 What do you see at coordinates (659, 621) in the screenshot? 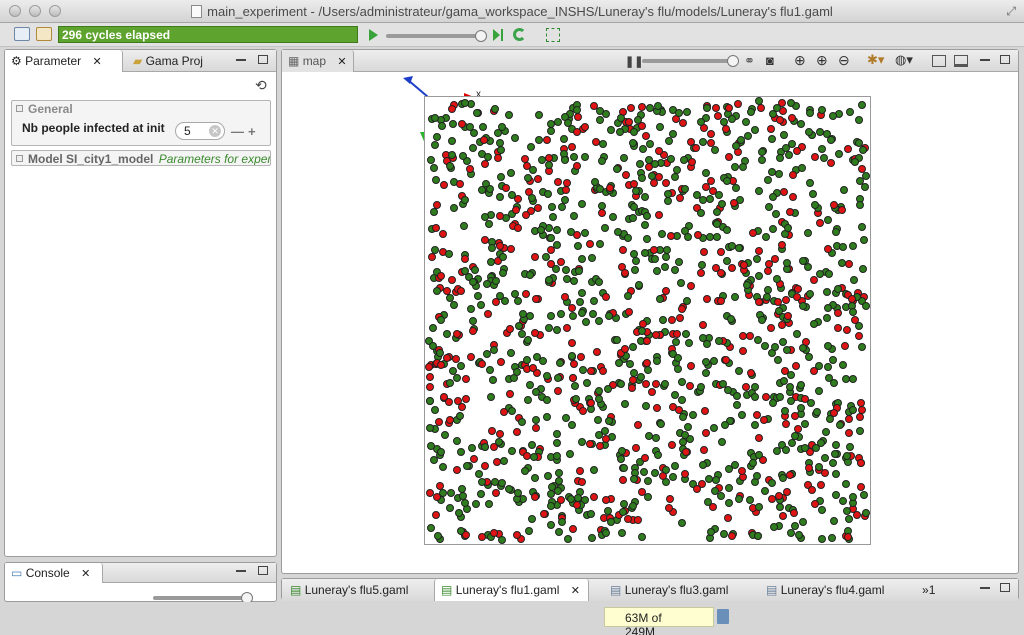
I see `heap-status: 63M of 249M` at bounding box center [659, 621].